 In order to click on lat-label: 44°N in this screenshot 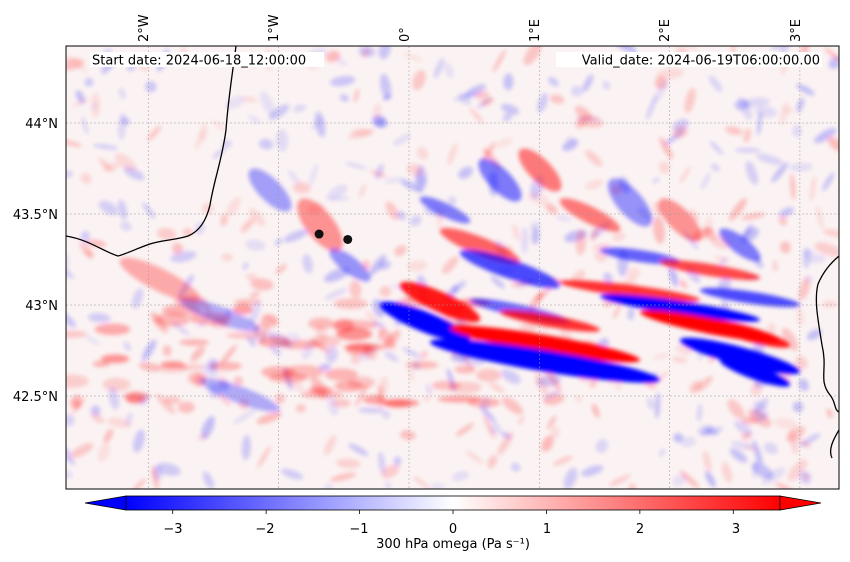, I will do `click(41, 124)`.